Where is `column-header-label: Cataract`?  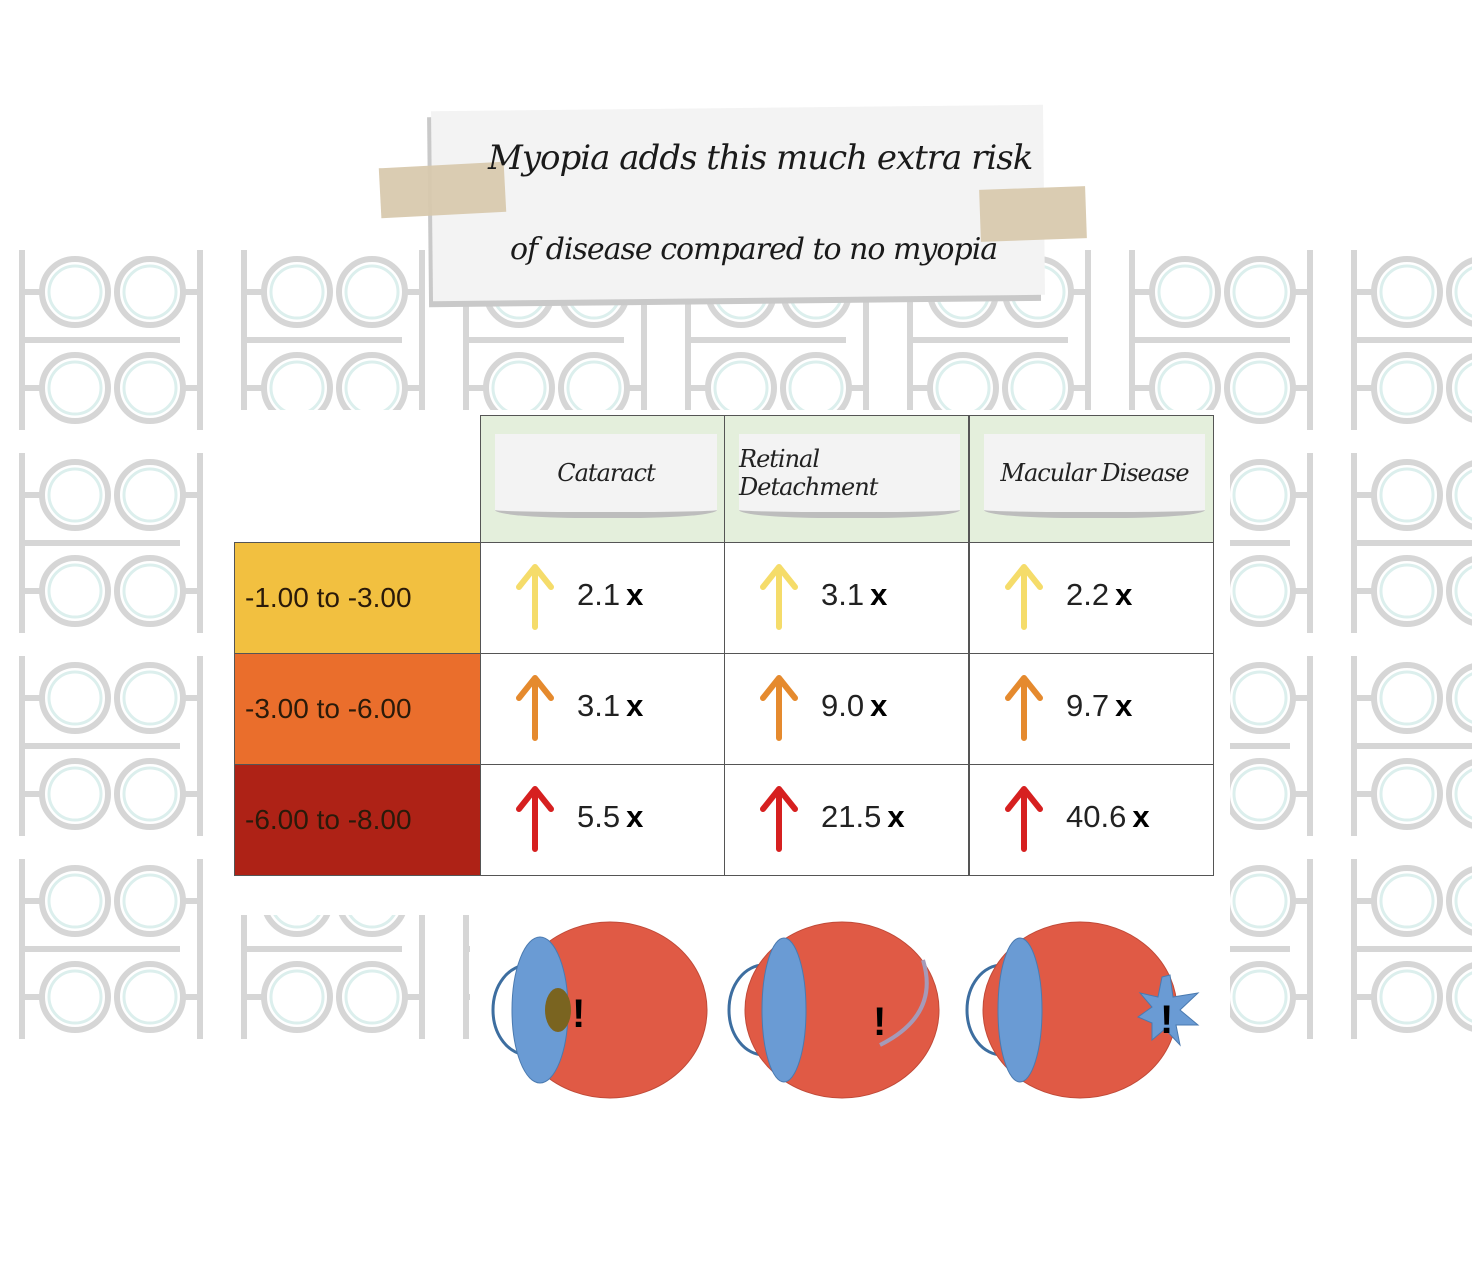
column-header-label: Cataract is located at coordinates (606, 473).